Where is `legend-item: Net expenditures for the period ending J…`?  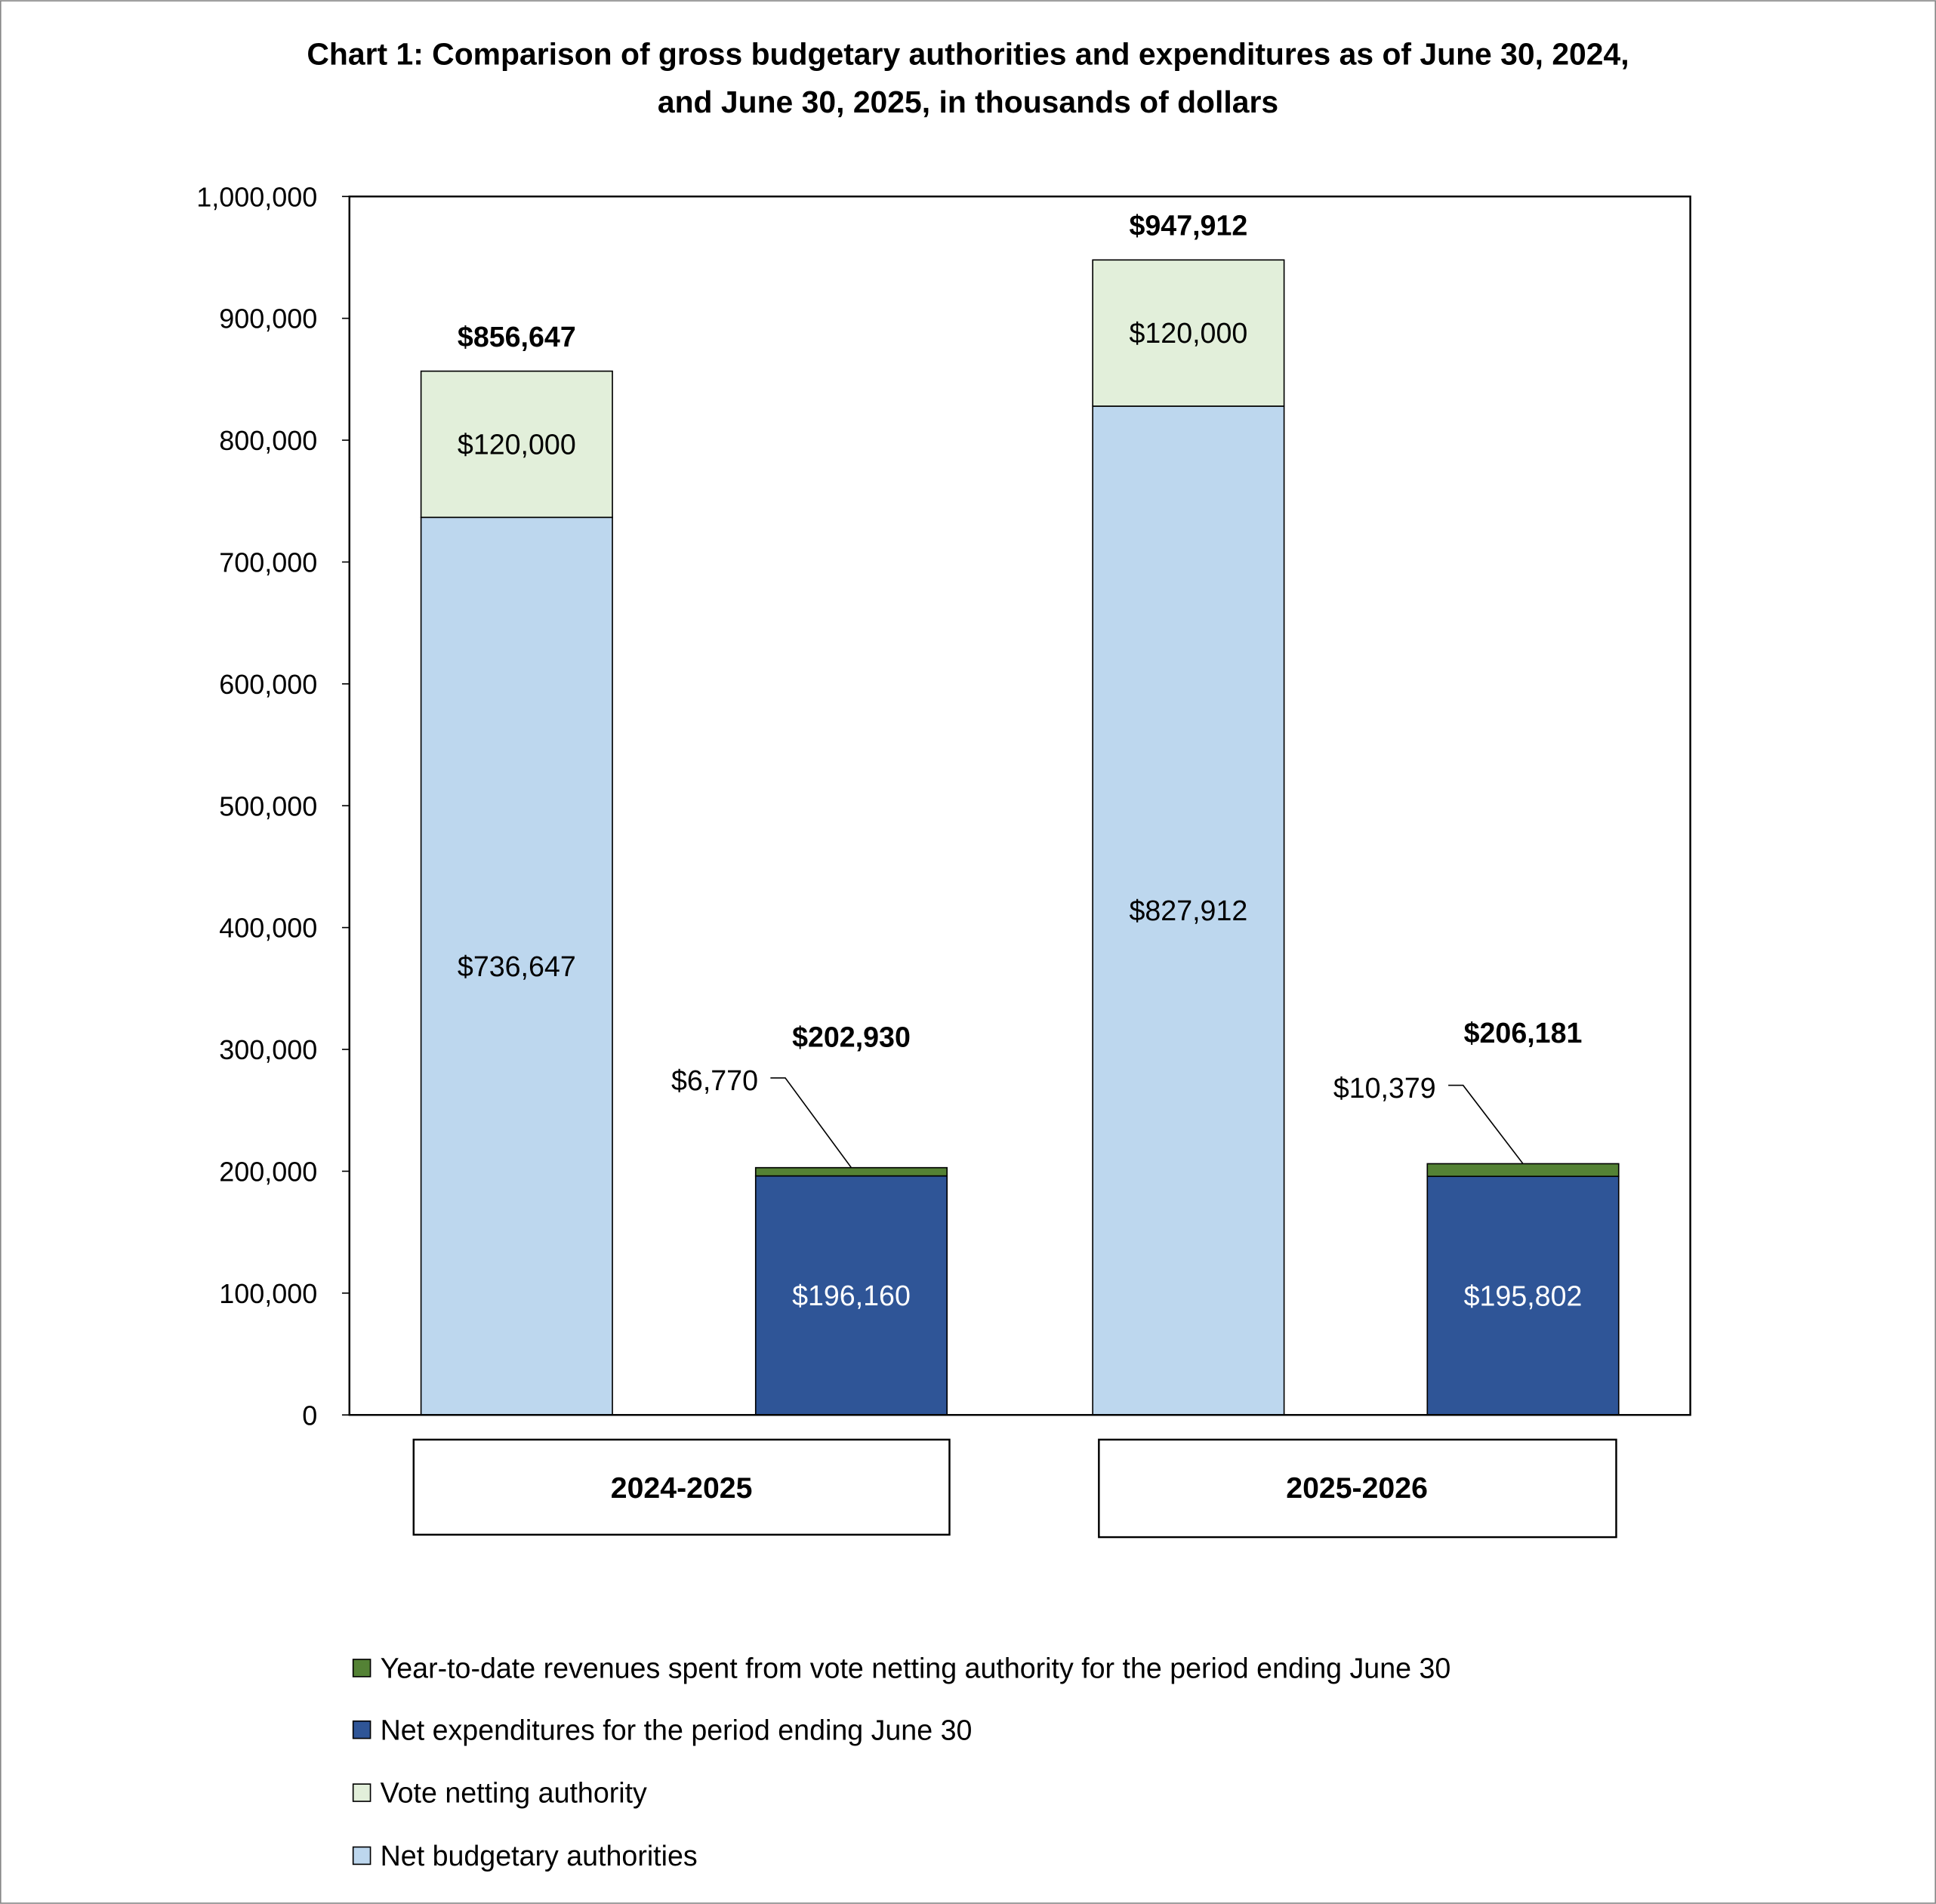
legend-item: Net expenditures for the period ending J… is located at coordinates (662, 1729).